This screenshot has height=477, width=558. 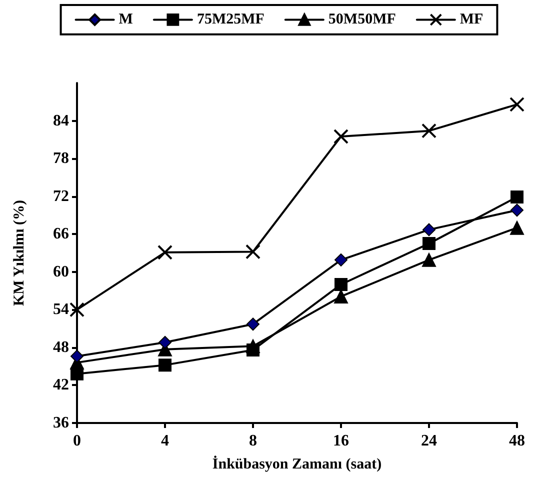 I want to click on x-tick-label: 48, so click(x=517, y=441).